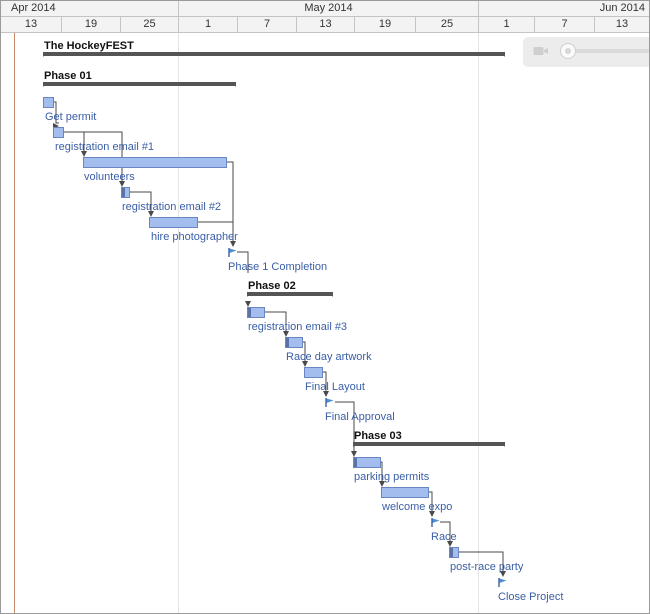  I want to click on task-label: Get permit, so click(71, 117).